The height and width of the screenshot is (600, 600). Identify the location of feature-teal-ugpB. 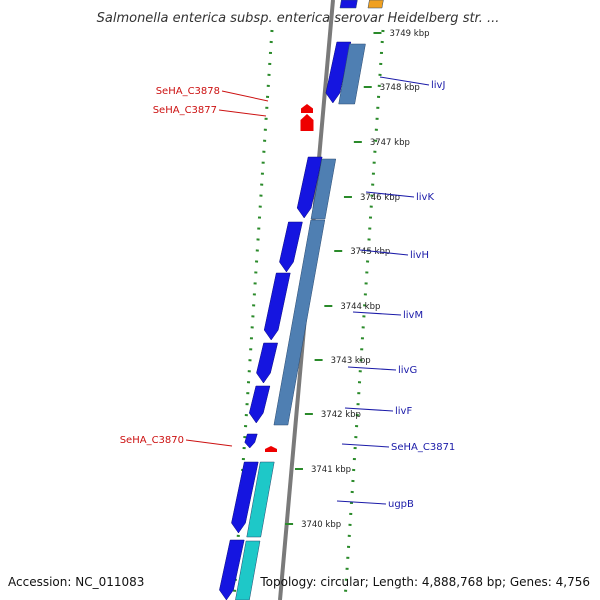
(260, 499).